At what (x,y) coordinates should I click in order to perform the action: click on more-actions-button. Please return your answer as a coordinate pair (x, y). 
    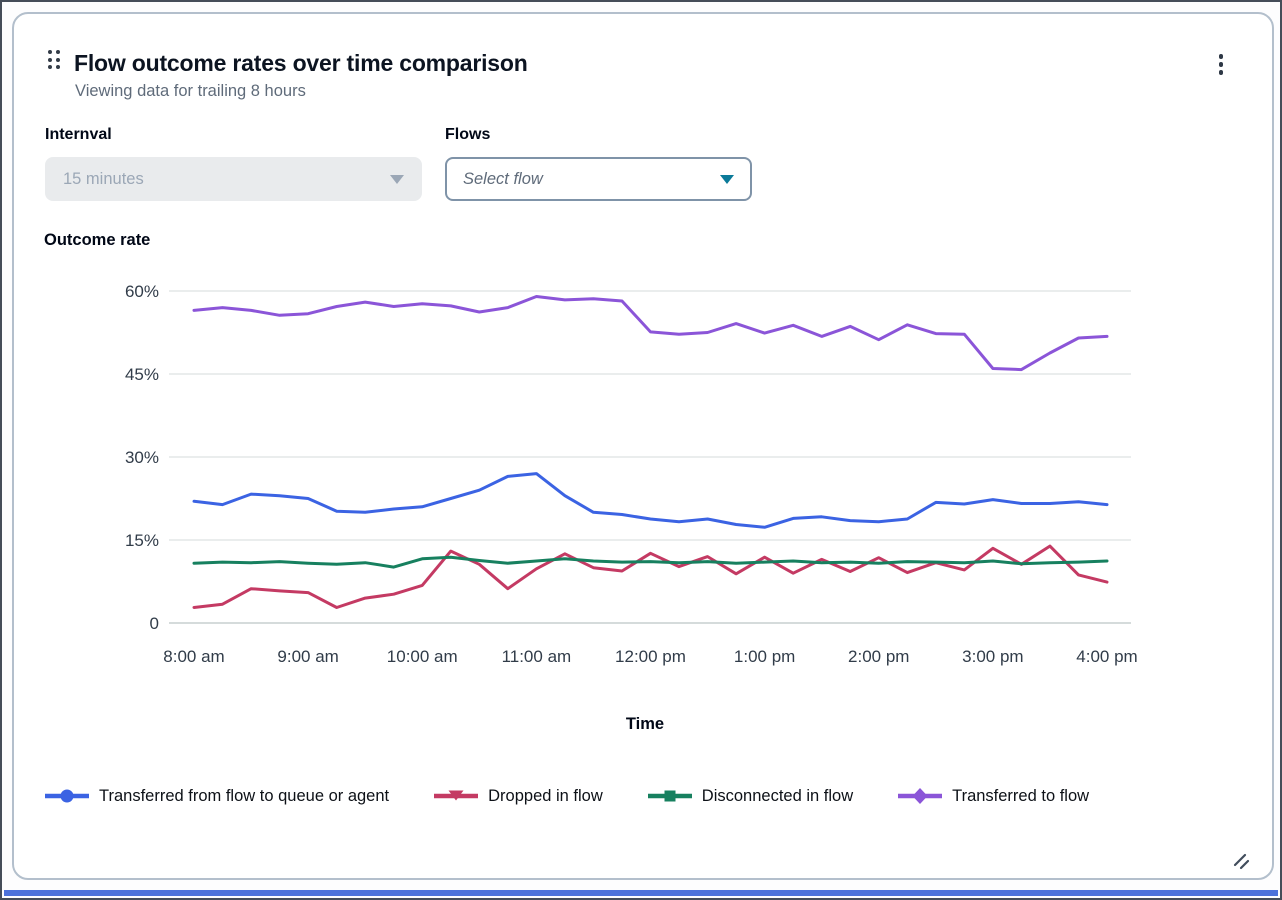
    Looking at the image, I should click on (1221, 69).